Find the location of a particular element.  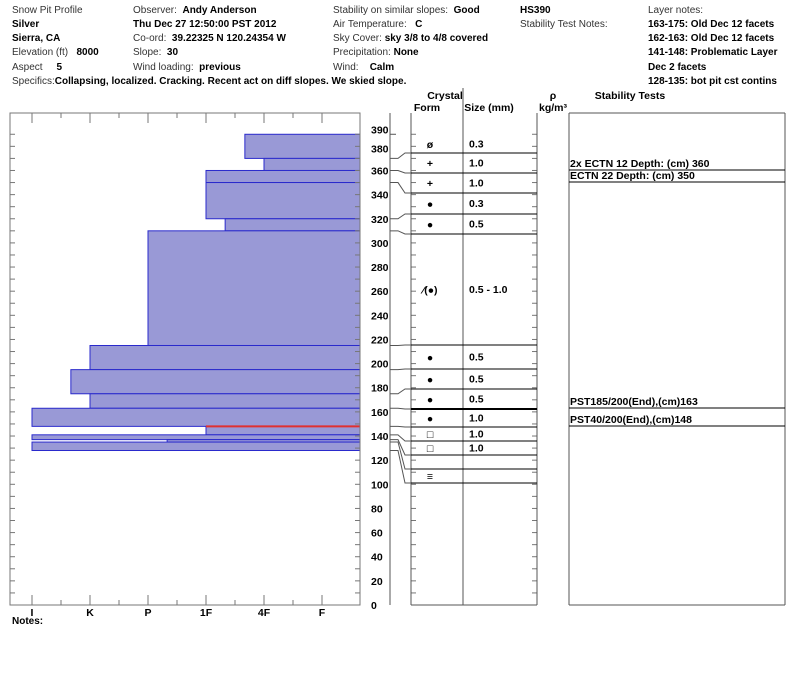

stability-test-result: PST185/200(End),(cm)163 is located at coordinates (634, 402).